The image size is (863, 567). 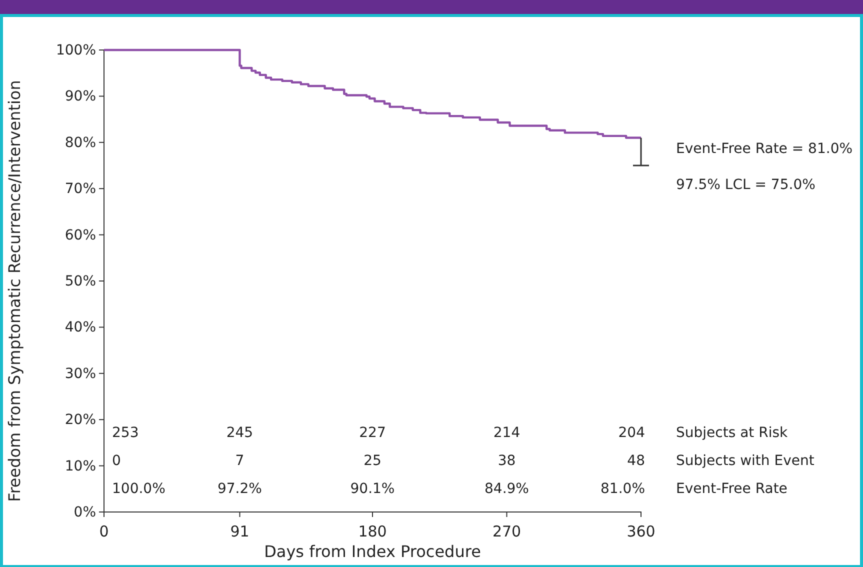 I want to click on x-tick-label: 360, so click(x=641, y=531).